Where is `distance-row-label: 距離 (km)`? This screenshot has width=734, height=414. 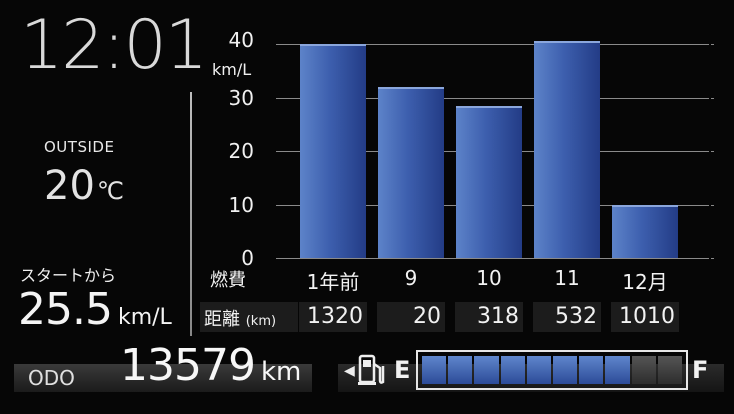 distance-row-label: 距離 (km) is located at coordinates (240, 318).